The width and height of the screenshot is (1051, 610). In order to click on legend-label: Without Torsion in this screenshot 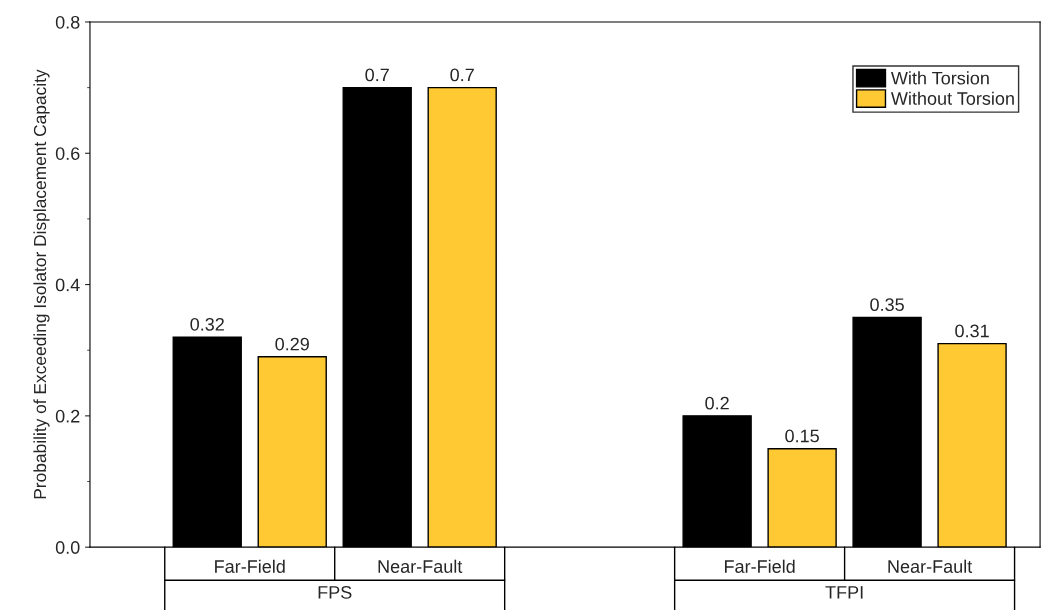, I will do `click(952, 98)`.